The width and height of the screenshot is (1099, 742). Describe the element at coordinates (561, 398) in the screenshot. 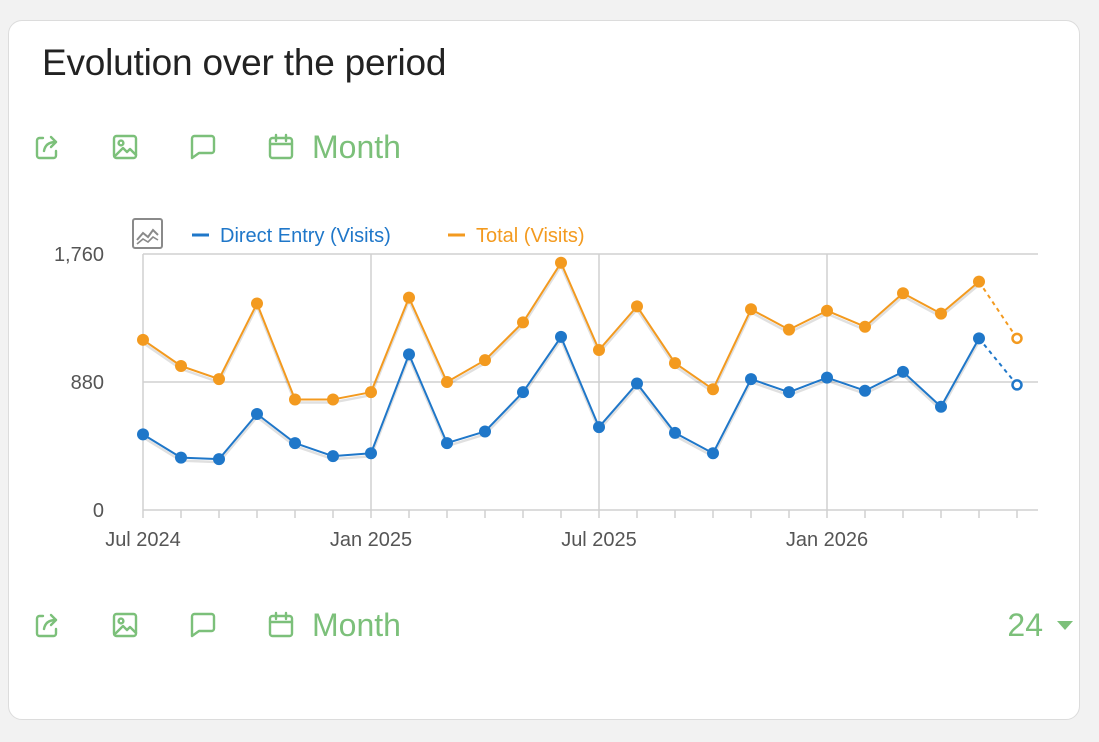

I see `series-line` at that location.